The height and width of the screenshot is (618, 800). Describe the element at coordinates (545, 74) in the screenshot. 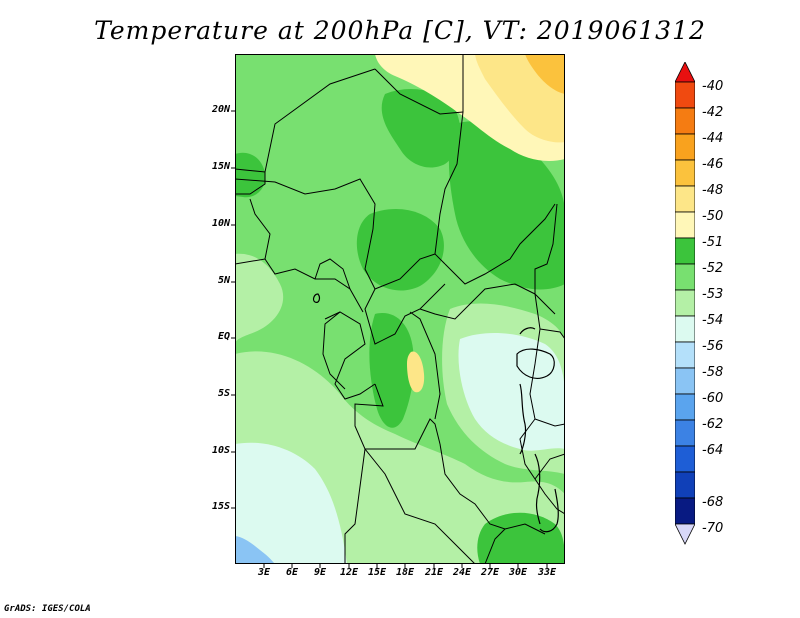

I see `field-warmest-corner` at that location.